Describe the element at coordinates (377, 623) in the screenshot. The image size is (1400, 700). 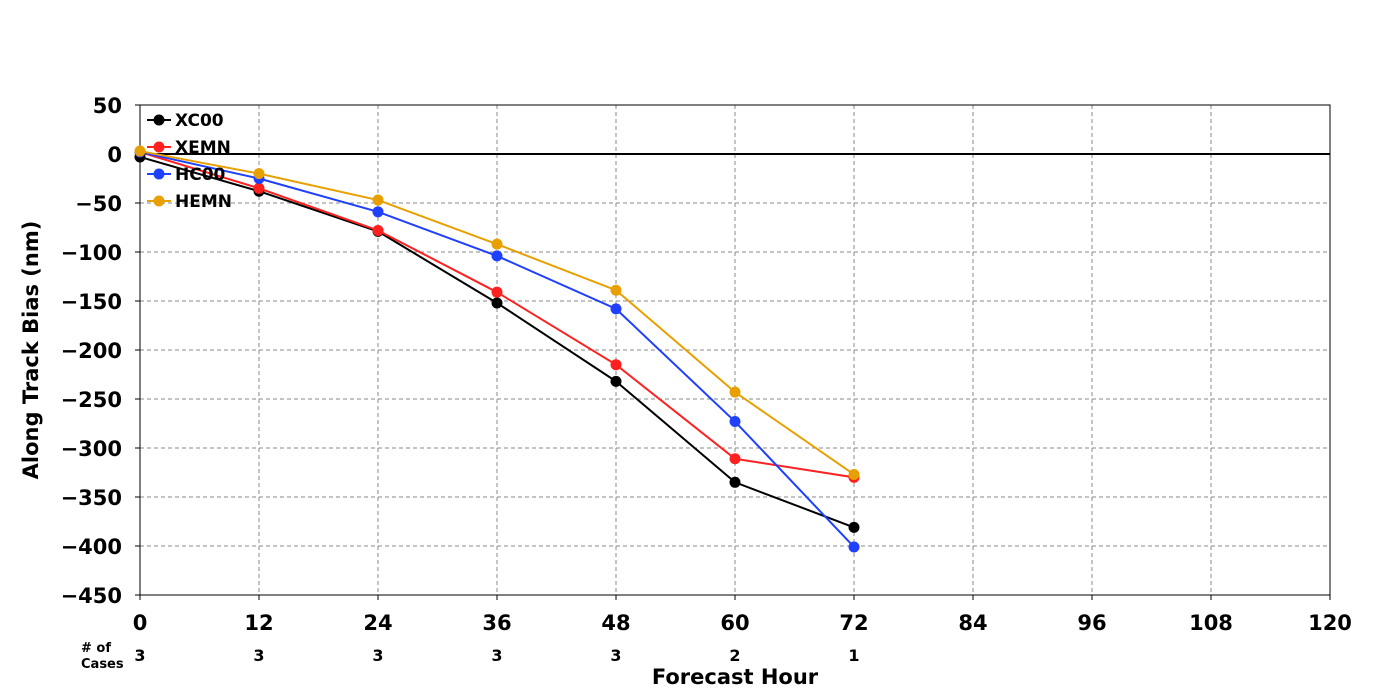
I see `x-tick-label: 24` at that location.